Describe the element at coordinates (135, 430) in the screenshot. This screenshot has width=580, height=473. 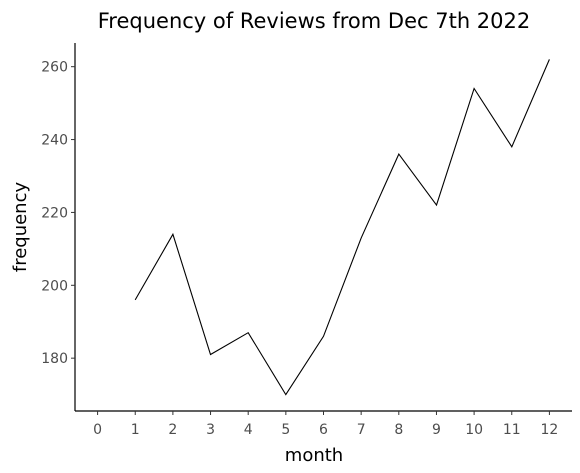
I see `x-tick-label: 1` at that location.